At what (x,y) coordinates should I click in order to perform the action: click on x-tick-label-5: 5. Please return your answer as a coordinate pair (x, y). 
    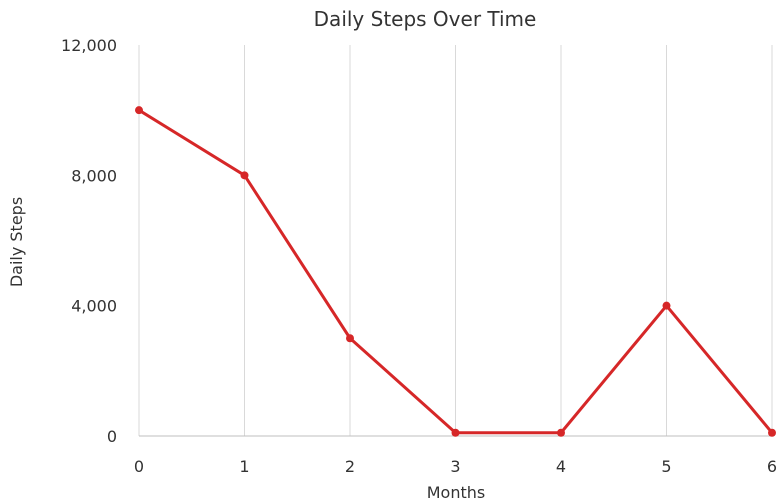
    Looking at the image, I should click on (666, 466).